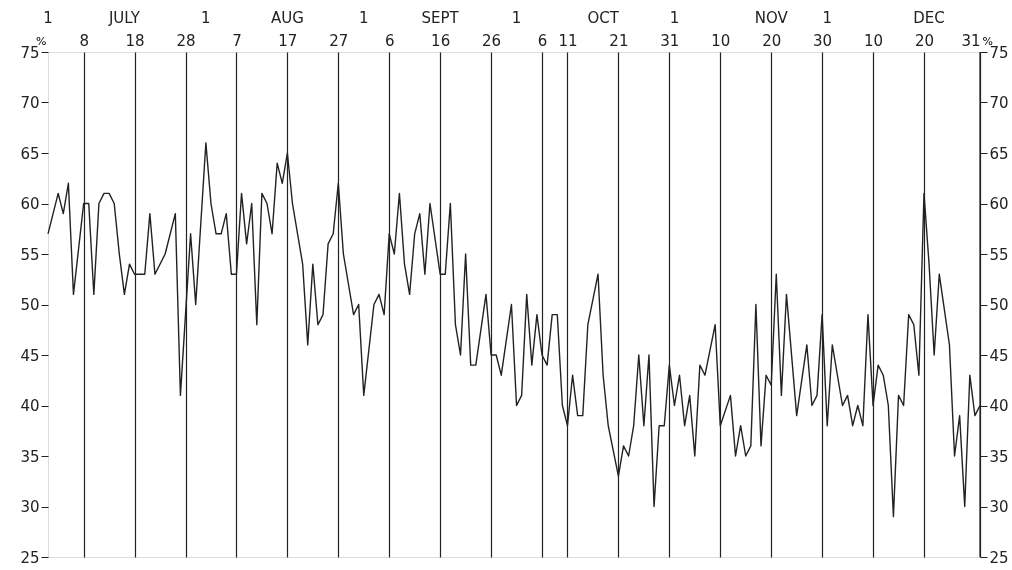 Image resolution: width=1012 pixels, height=570 pixels. Describe the element at coordinates (619, 40) in the screenshot. I see `x-tick-label: 21` at that location.